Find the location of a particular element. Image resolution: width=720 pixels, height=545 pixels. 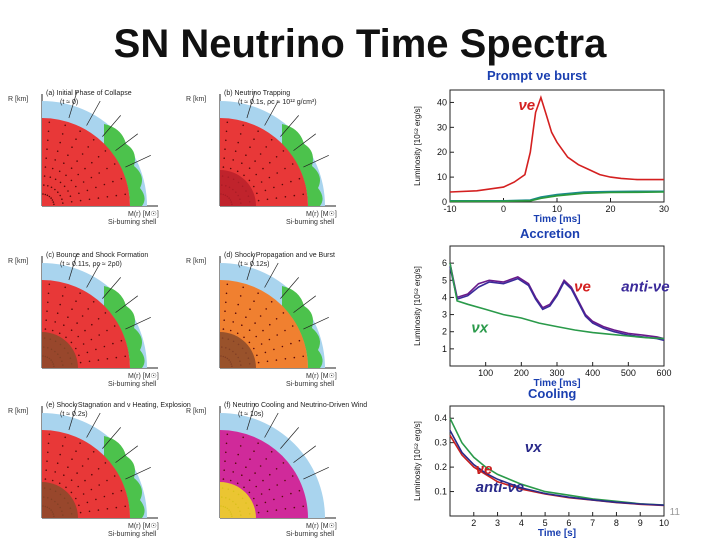

collapse-panel-graphic is located at coordinates (277, 311).